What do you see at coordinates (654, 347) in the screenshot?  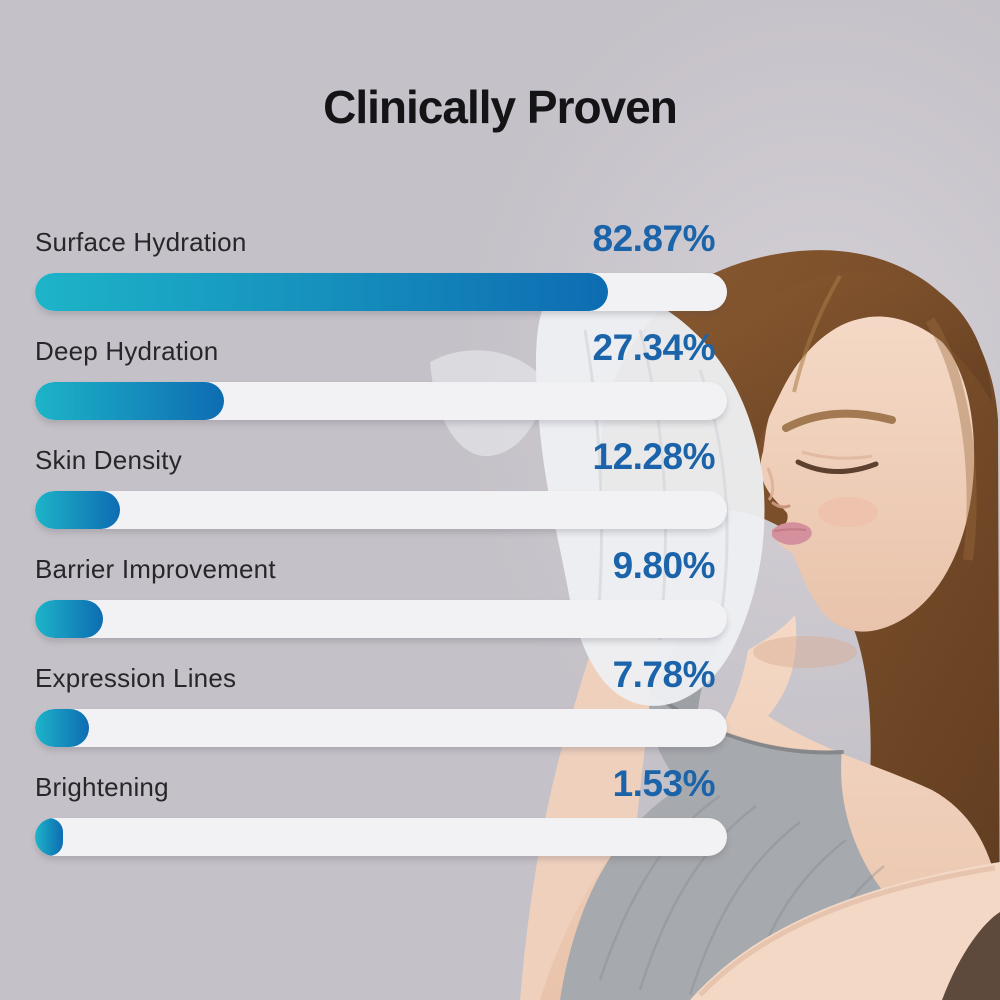 I see `metric-value: 27.34%` at bounding box center [654, 347].